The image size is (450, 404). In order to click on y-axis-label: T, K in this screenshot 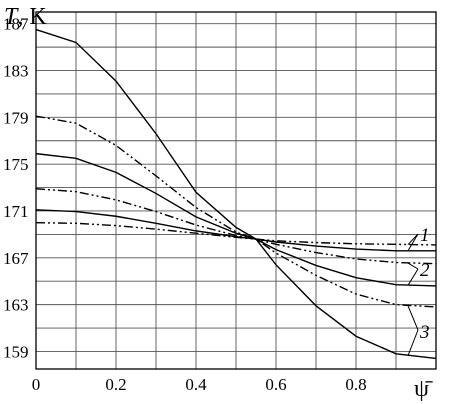, I will do `click(25, 17)`.